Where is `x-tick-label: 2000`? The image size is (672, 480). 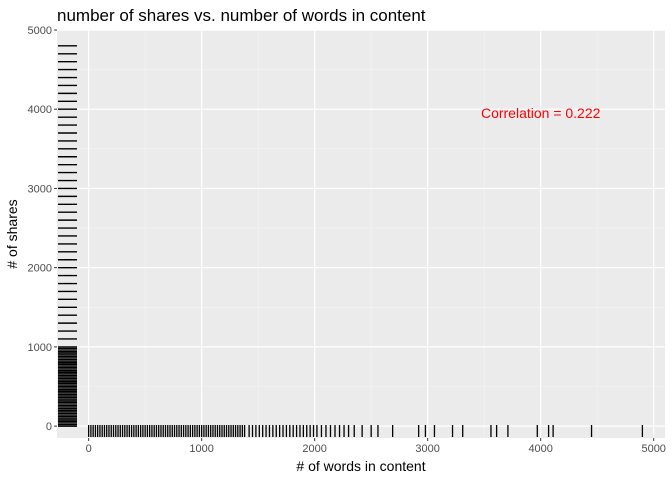
x-tick-label: 2000 is located at coordinates (314, 449).